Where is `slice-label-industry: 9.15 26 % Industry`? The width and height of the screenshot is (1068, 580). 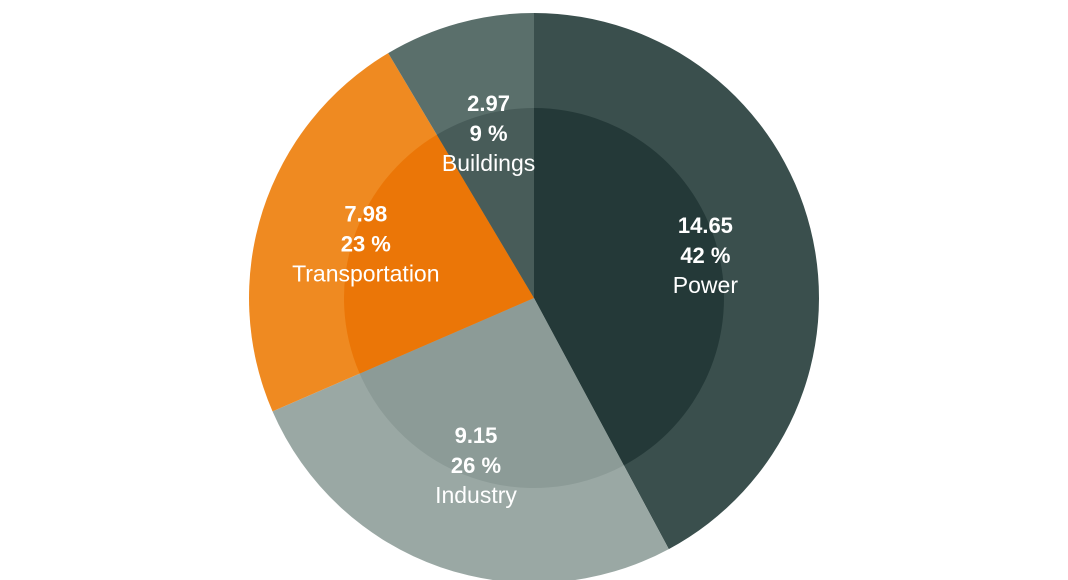
slice-label-industry: 9.15 26 % Industry is located at coordinates (476, 465).